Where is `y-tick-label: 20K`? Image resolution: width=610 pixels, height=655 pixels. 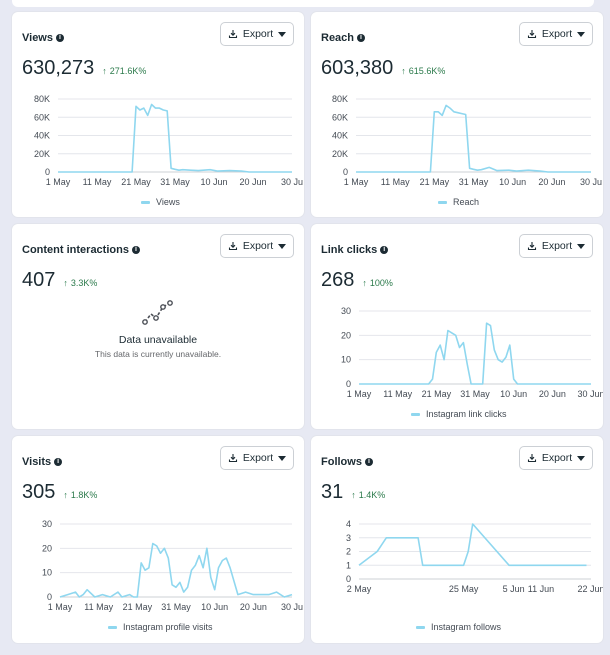 y-tick-label: 20K is located at coordinates (340, 154).